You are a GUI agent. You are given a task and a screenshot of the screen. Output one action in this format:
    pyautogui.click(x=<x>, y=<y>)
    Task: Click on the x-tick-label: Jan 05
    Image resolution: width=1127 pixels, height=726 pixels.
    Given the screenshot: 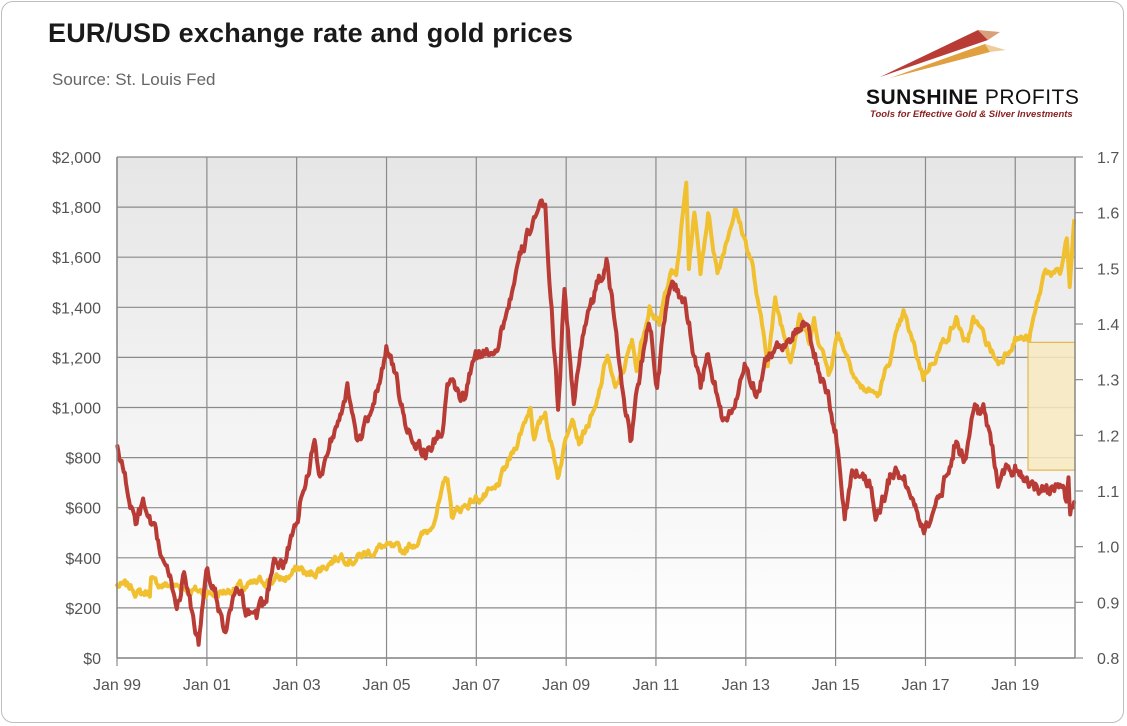 What is the action you would take?
    pyautogui.click(x=387, y=685)
    